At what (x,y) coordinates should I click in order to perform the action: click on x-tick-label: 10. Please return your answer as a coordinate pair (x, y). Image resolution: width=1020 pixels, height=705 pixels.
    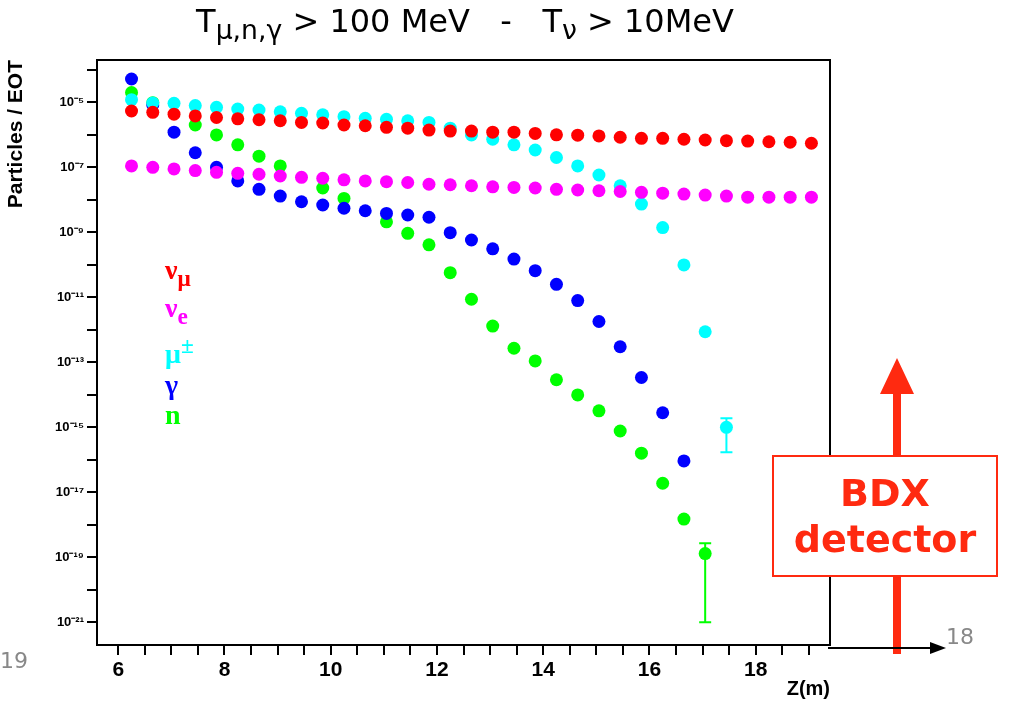
    Looking at the image, I should click on (331, 669).